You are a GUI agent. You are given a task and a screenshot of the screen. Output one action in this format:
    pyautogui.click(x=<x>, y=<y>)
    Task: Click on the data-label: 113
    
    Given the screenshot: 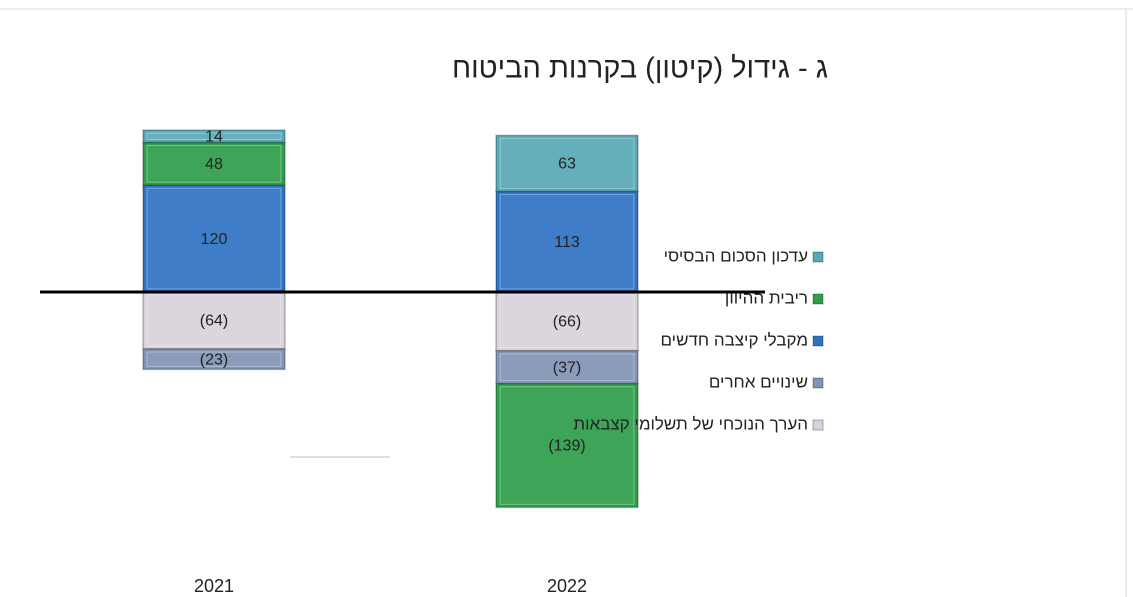 What is the action you would take?
    pyautogui.click(x=567, y=242)
    